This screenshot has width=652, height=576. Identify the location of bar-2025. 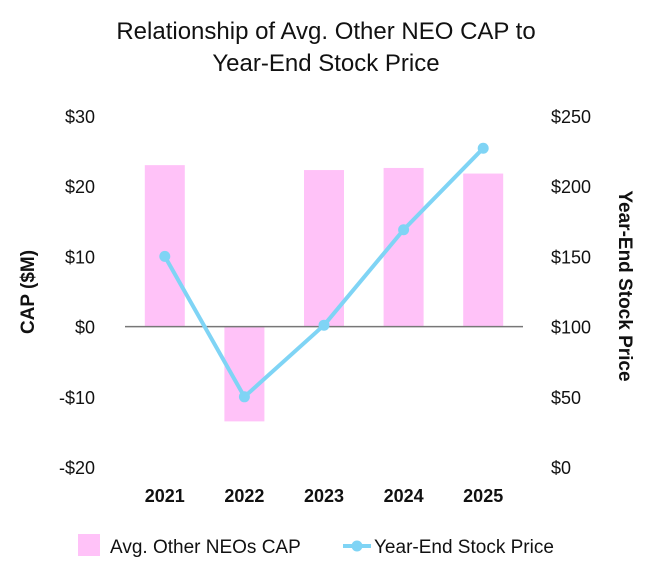
(483, 250).